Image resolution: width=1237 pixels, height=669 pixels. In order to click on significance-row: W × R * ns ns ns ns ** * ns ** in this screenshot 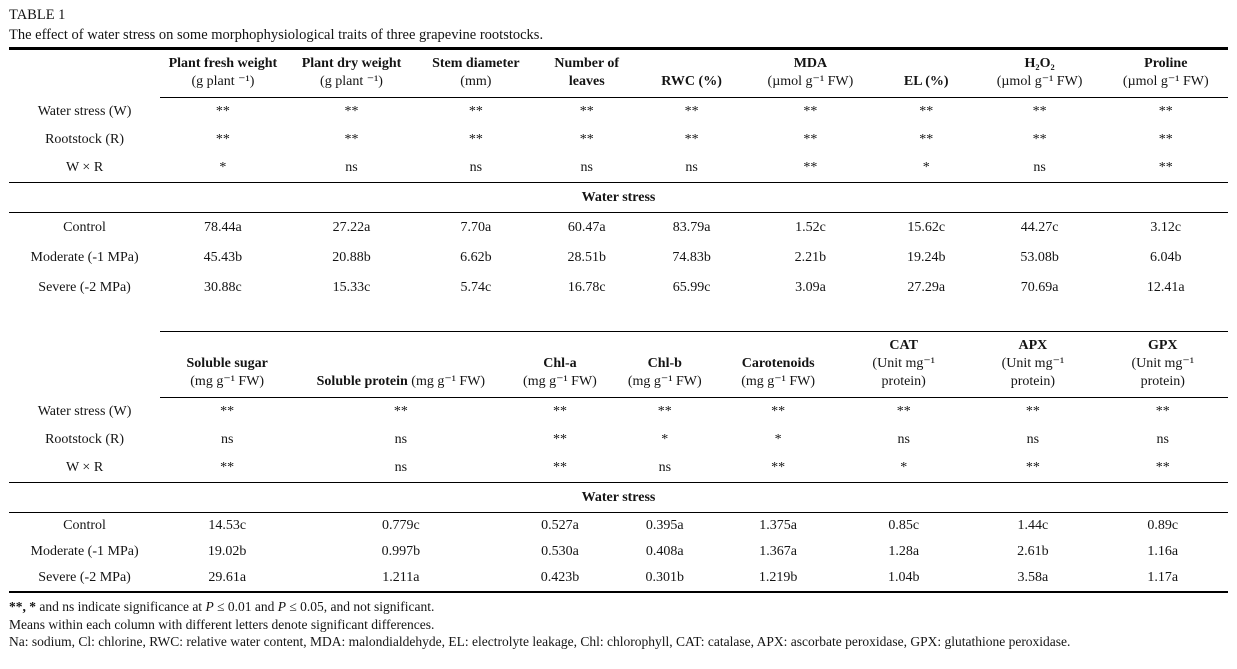, I will do `click(618, 168)`.